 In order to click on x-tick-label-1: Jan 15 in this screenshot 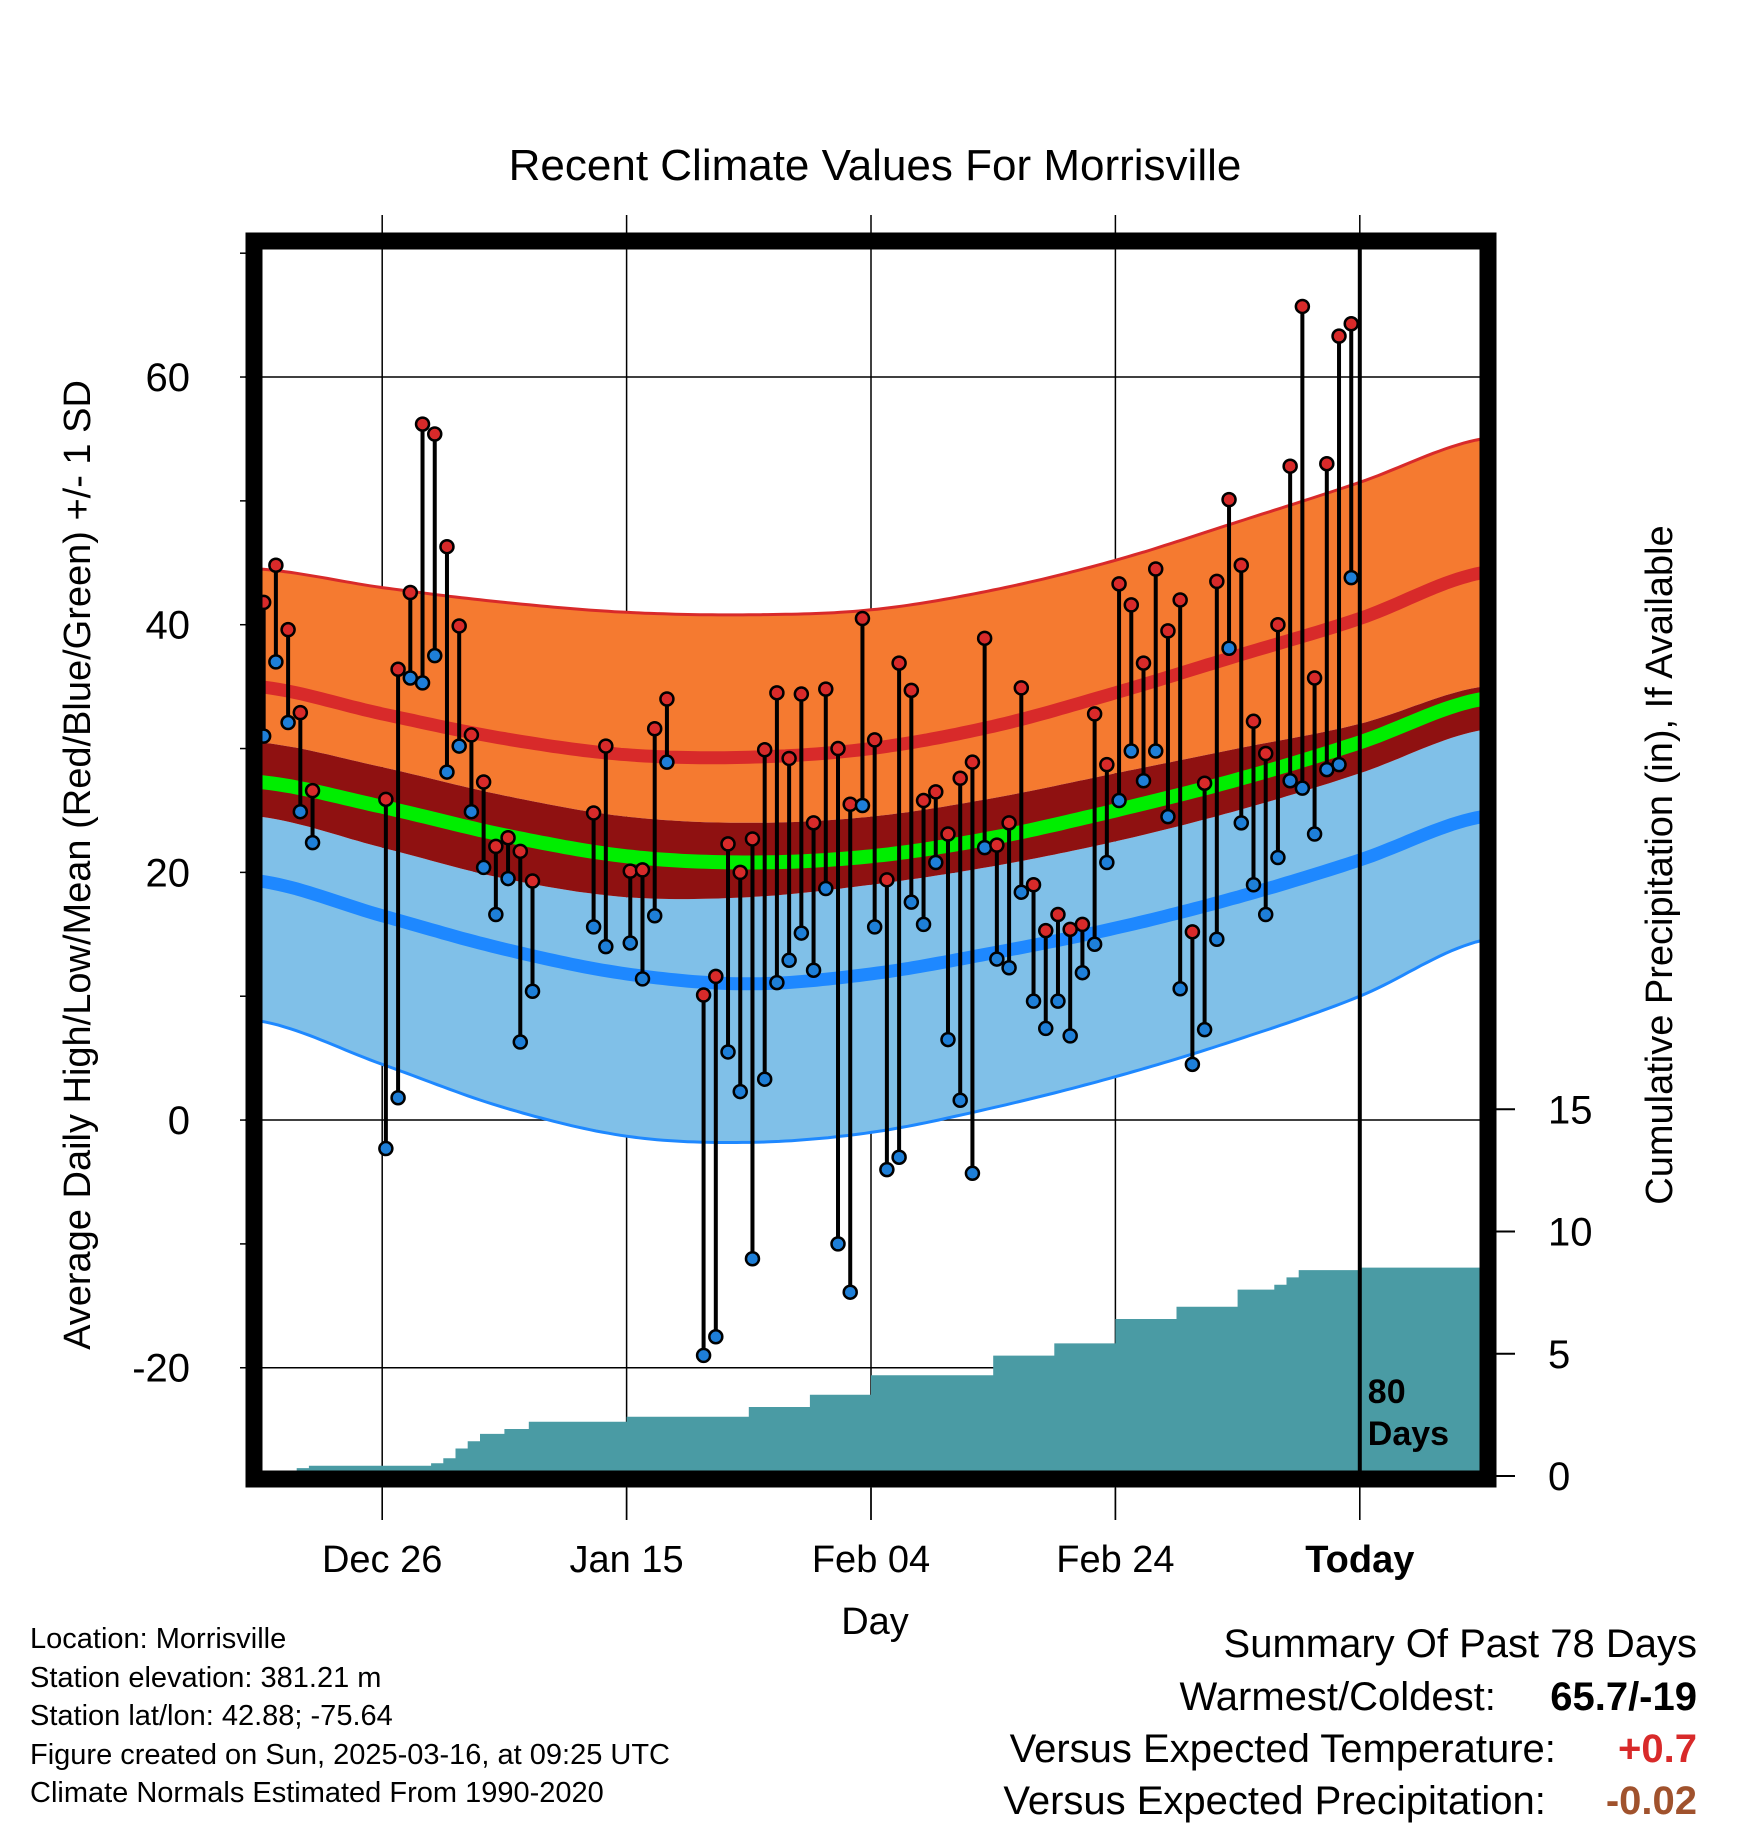, I will do `click(627, 1560)`.